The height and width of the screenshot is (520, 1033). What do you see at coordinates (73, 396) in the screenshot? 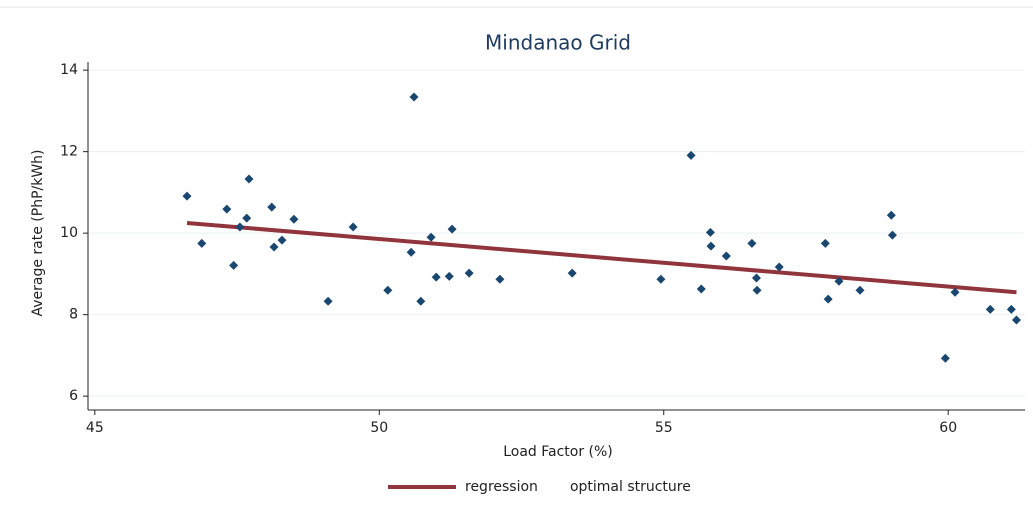
I see `y-tick-label: 6` at bounding box center [73, 396].